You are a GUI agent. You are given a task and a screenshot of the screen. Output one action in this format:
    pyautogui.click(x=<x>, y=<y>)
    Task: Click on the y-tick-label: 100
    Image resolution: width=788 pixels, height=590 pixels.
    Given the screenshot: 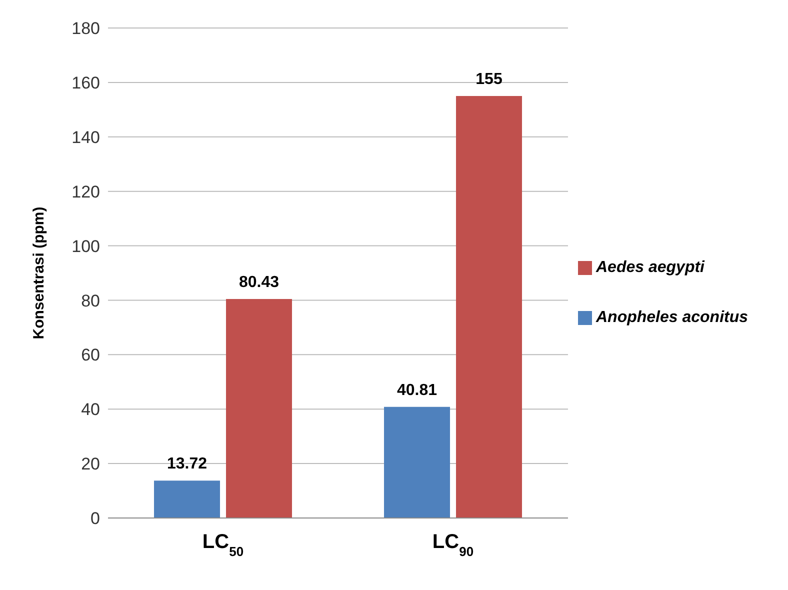 What is the action you would take?
    pyautogui.click(x=86, y=246)
    